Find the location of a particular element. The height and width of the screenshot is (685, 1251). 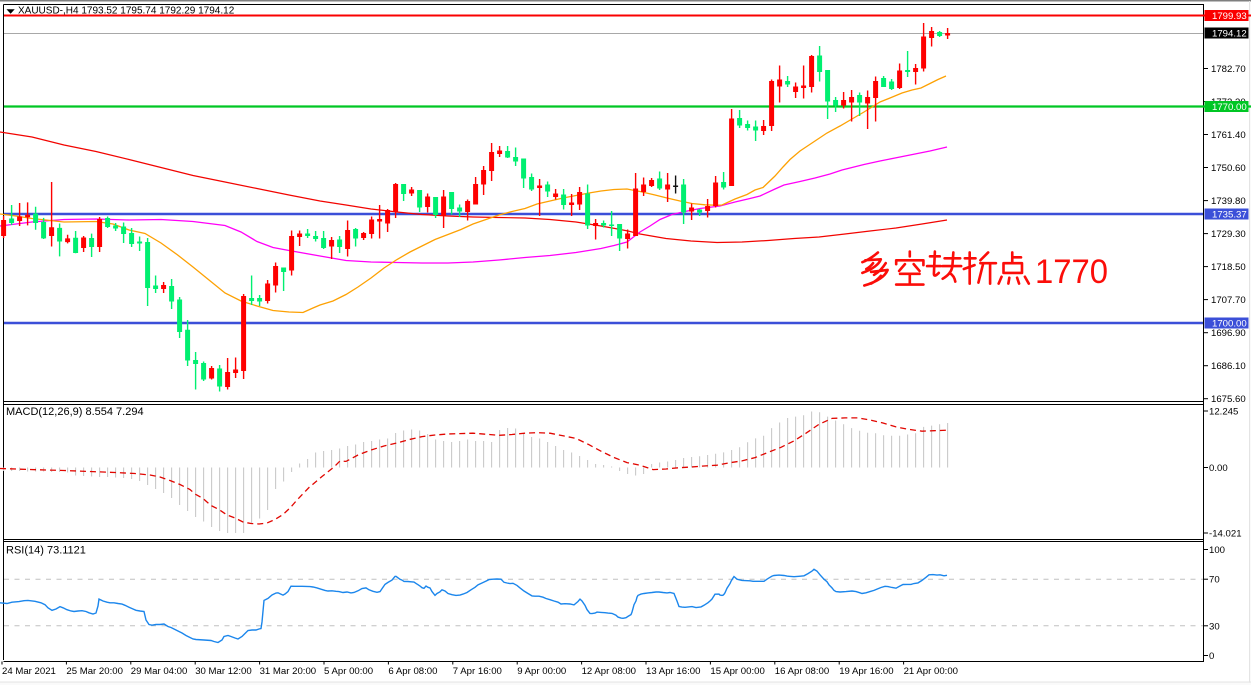

svg-text: 13 Apr 16:00 is located at coordinates (673, 671).